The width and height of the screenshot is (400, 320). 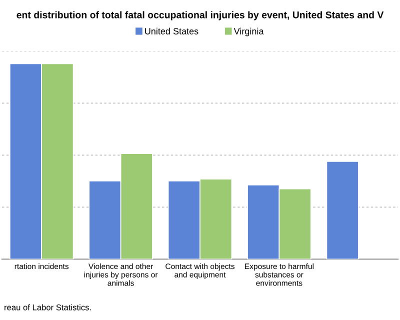 I want to click on legend-label: United States, so click(x=171, y=31).